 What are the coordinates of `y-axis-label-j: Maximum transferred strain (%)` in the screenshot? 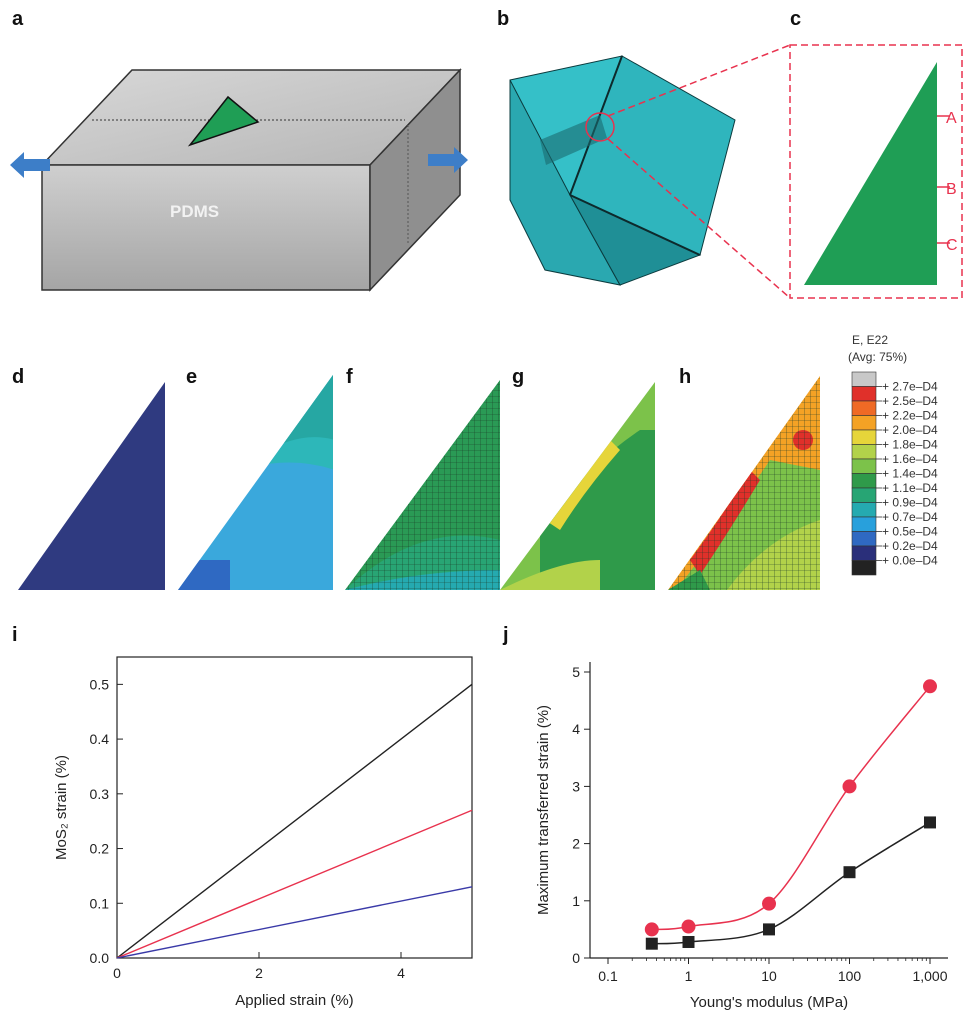 It's located at (543, 810).